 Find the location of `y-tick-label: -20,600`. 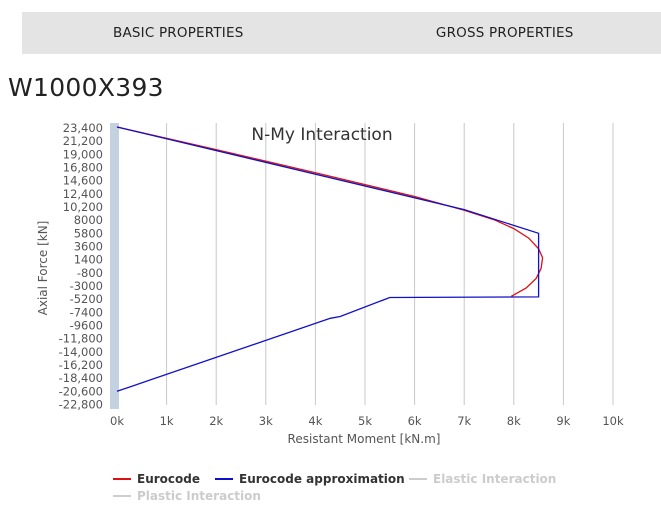

y-tick-label: -20,600 is located at coordinates (81, 391).